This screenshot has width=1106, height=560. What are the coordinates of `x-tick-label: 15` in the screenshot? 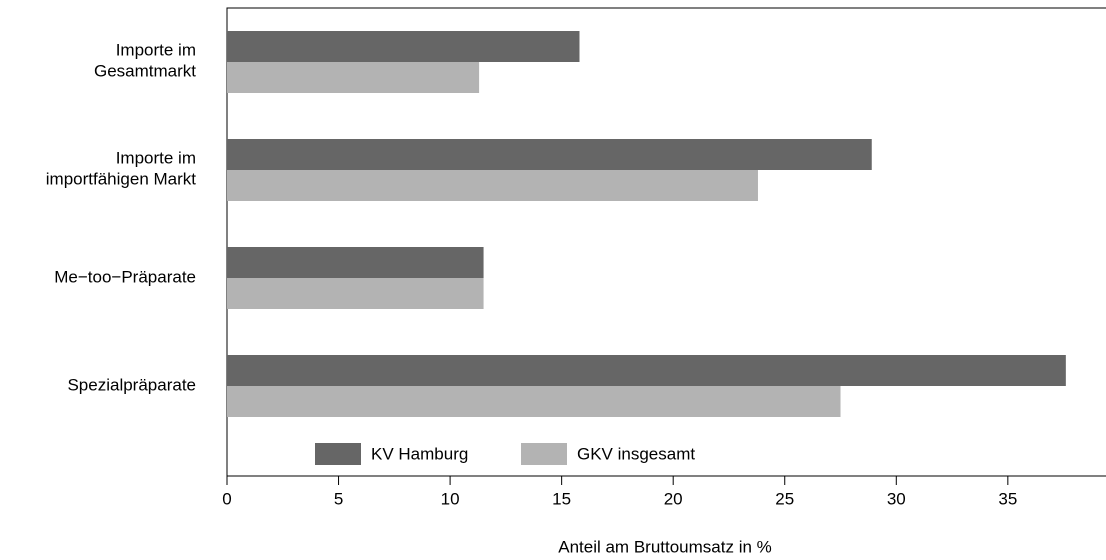 It's located at (561, 498).